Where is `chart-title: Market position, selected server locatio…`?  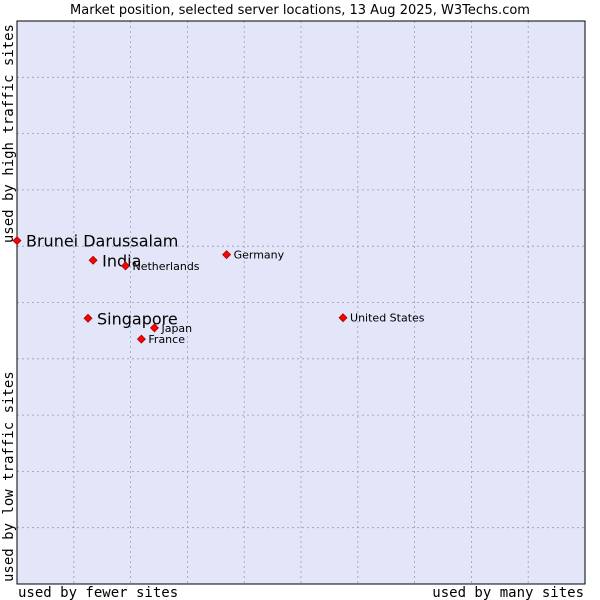 chart-title: Market position, selected server locatio… is located at coordinates (300, 10).